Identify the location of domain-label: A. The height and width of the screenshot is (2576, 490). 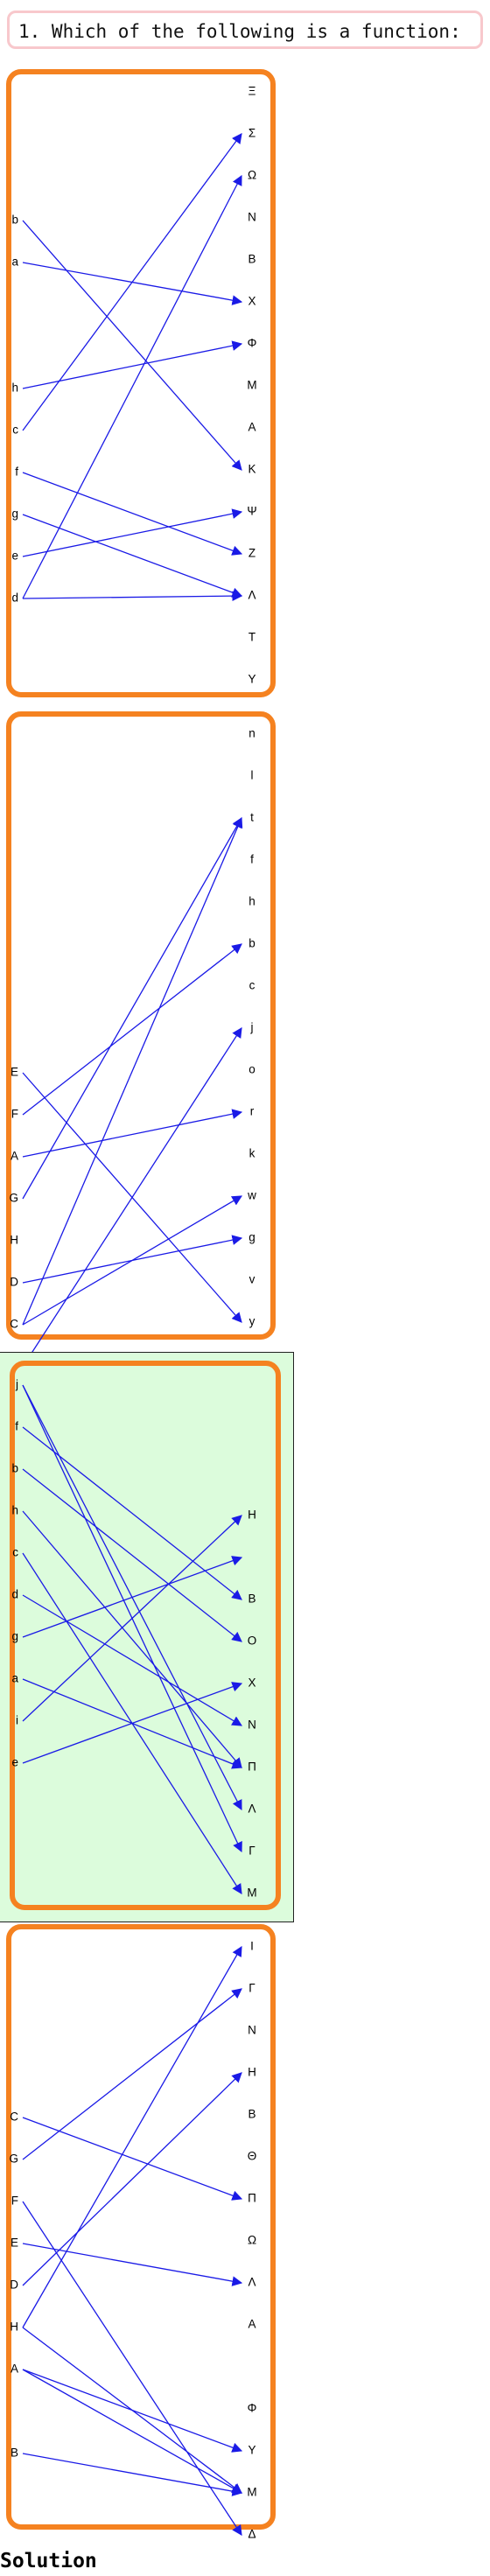
(14, 2369).